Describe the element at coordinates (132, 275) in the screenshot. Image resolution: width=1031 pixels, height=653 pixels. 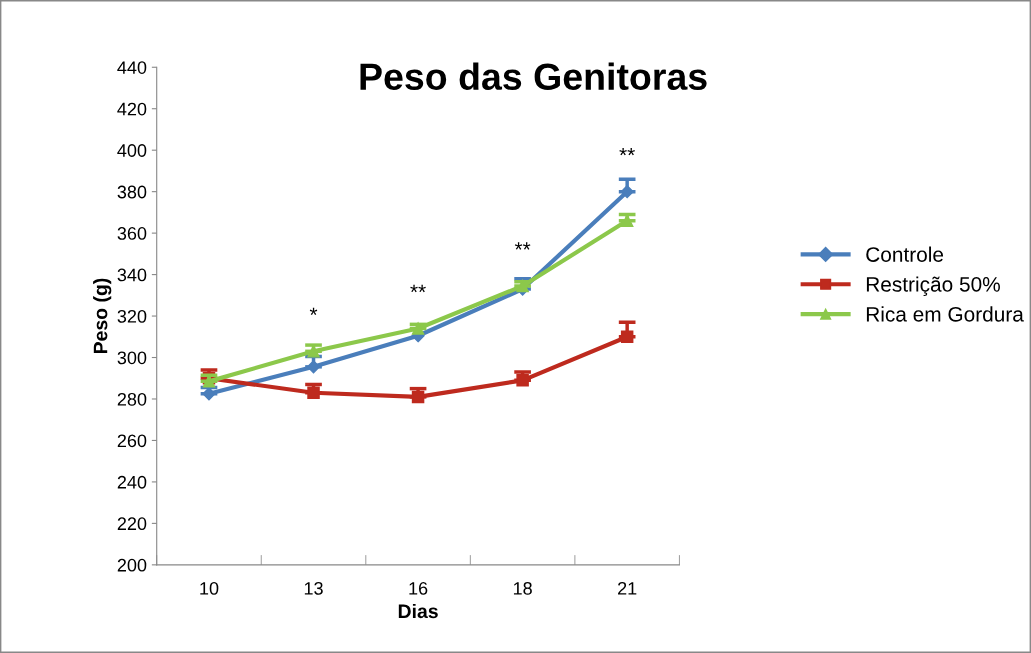
I see `y-tick-label: 340` at that location.